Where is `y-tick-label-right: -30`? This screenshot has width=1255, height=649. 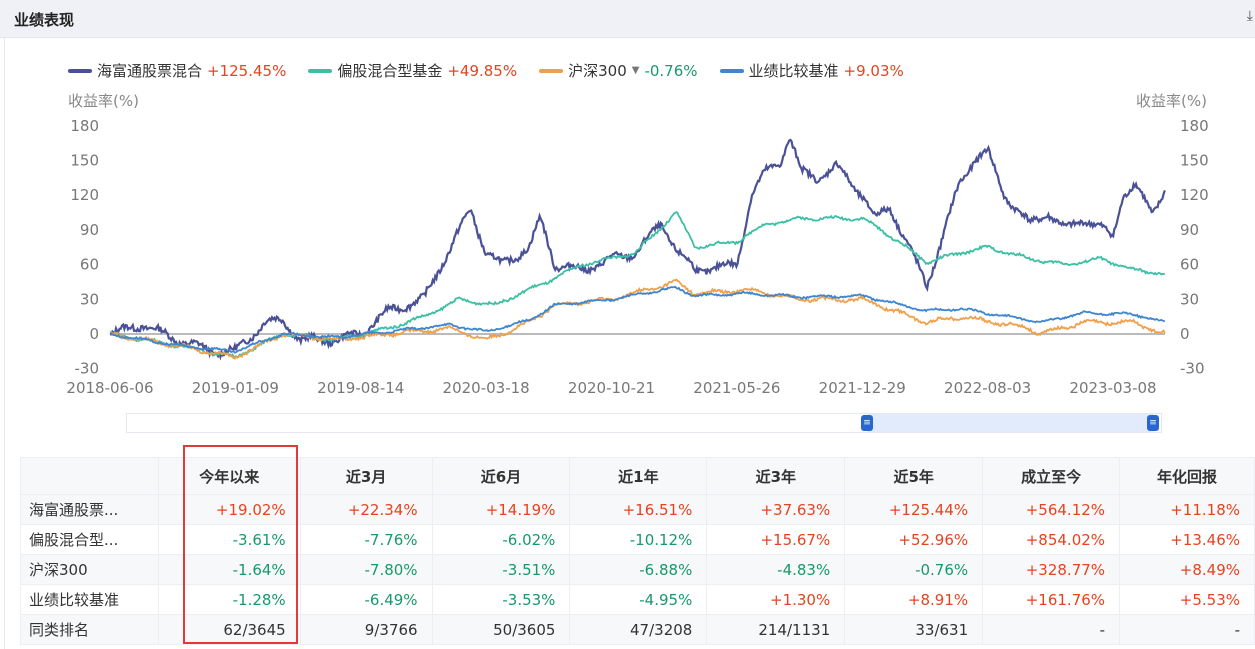 y-tick-label-right: -30 is located at coordinates (1192, 369).